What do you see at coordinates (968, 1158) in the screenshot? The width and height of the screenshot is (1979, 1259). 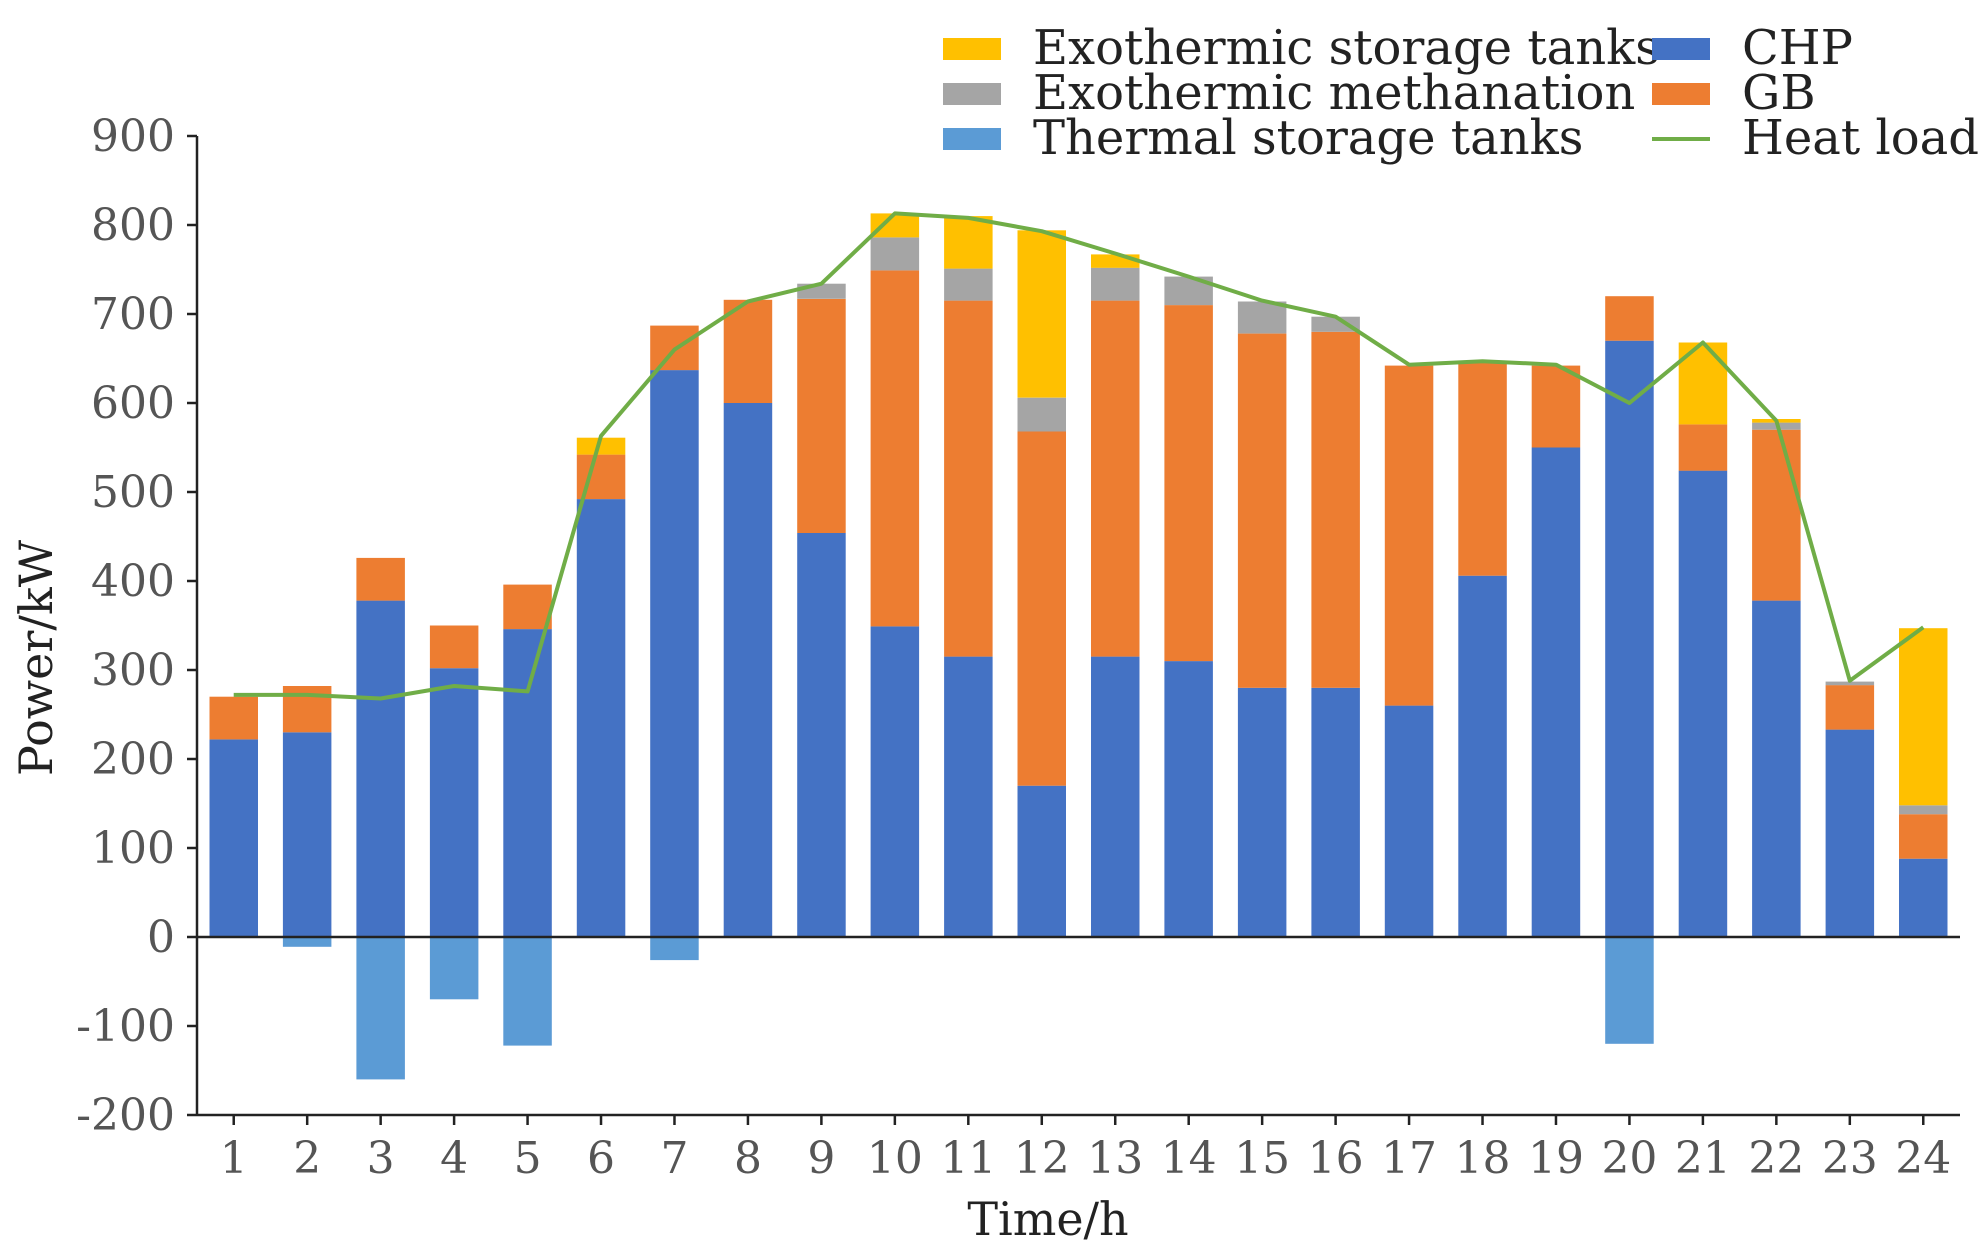 I see `x-tick-label: 11` at bounding box center [968, 1158].